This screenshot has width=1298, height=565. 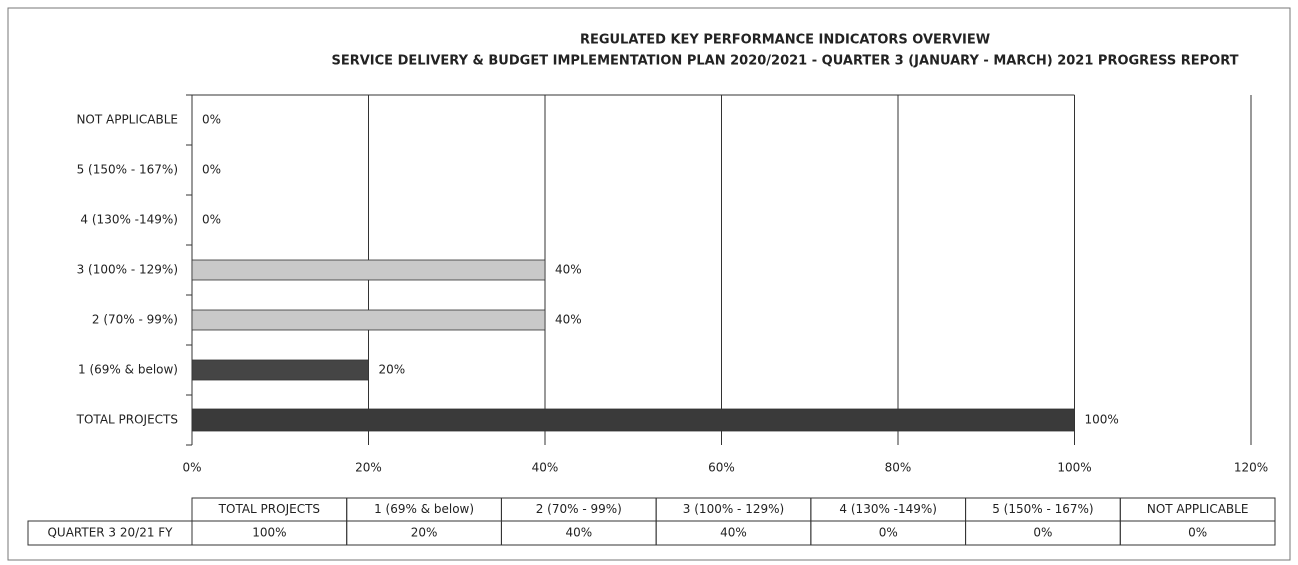 What do you see at coordinates (392, 370) in the screenshot?
I see `data-label: 20%` at bounding box center [392, 370].